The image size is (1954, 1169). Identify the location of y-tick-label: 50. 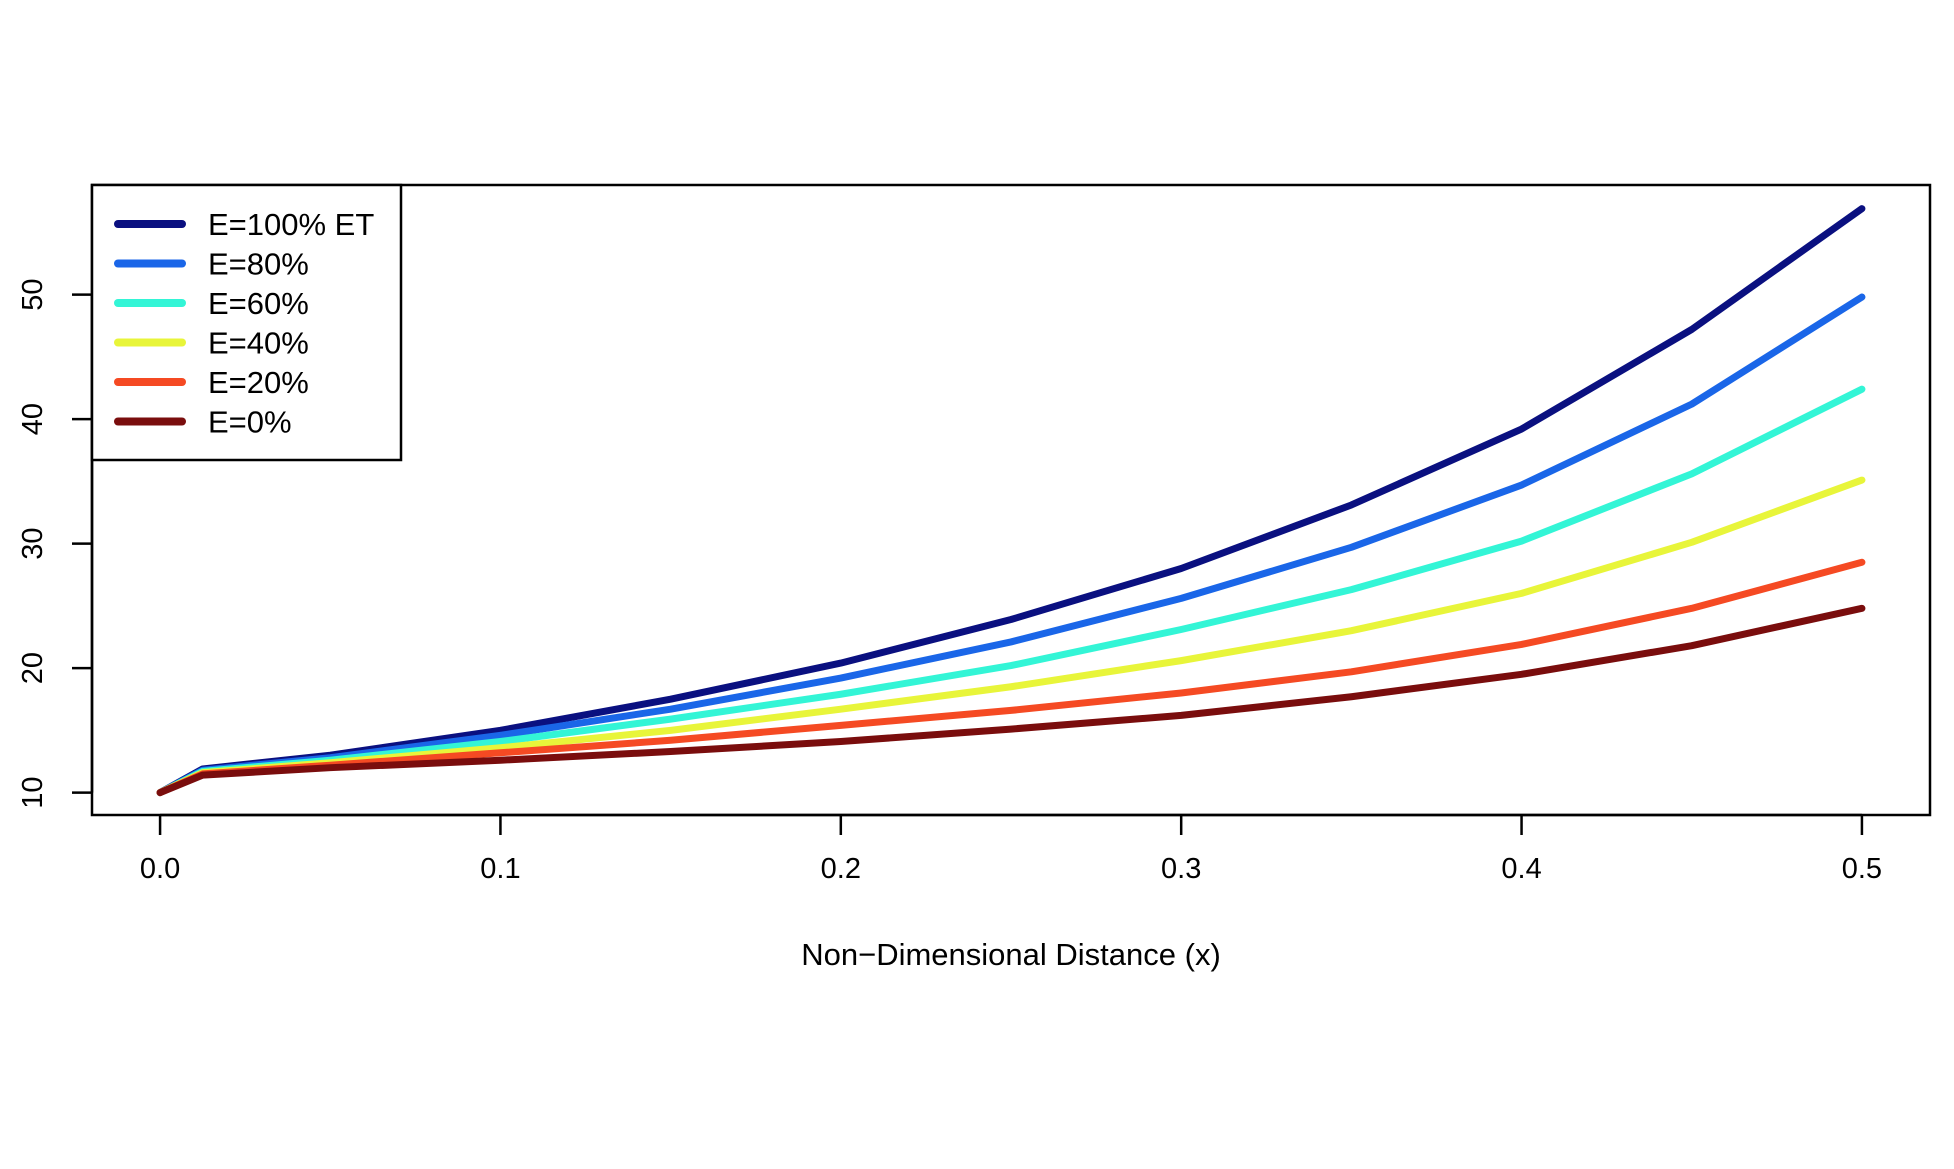
(33, 294).